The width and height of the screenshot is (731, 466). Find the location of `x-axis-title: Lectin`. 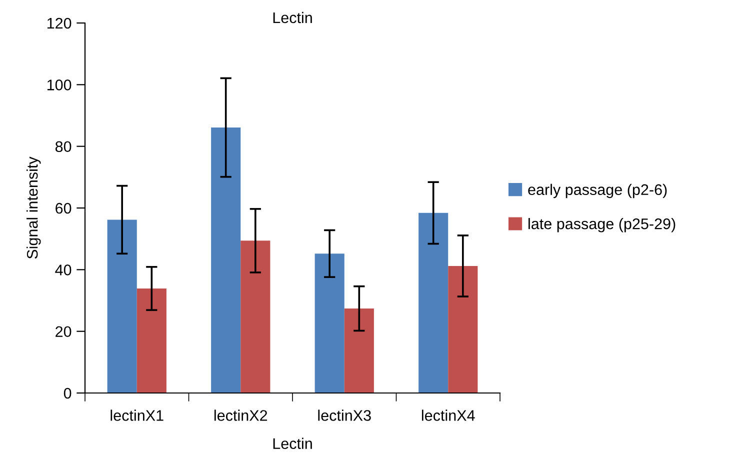

x-axis-title: Lectin is located at coordinates (292, 444).